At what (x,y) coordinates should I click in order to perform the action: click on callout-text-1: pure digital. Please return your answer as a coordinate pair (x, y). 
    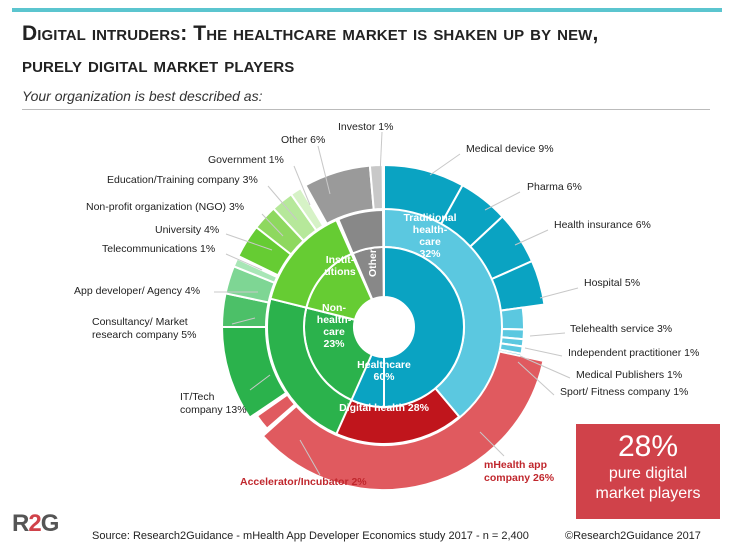
    Looking at the image, I should click on (648, 473).